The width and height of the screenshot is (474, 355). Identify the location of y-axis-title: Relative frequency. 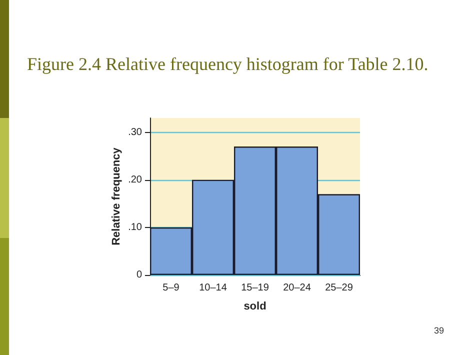
(116, 196).